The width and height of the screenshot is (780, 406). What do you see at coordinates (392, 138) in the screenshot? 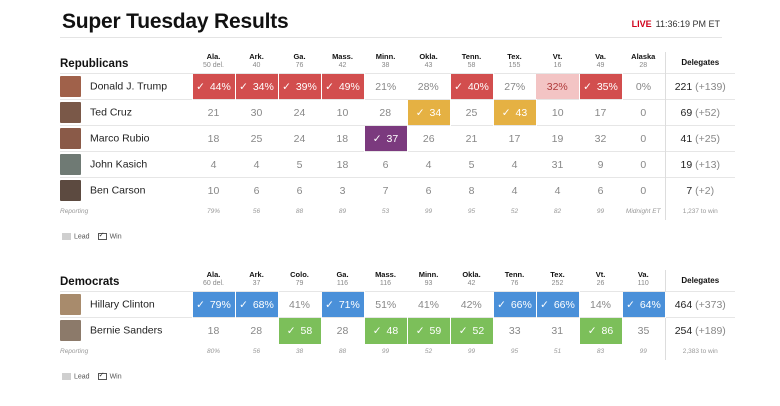
I see `result-value: 37` at bounding box center [392, 138].